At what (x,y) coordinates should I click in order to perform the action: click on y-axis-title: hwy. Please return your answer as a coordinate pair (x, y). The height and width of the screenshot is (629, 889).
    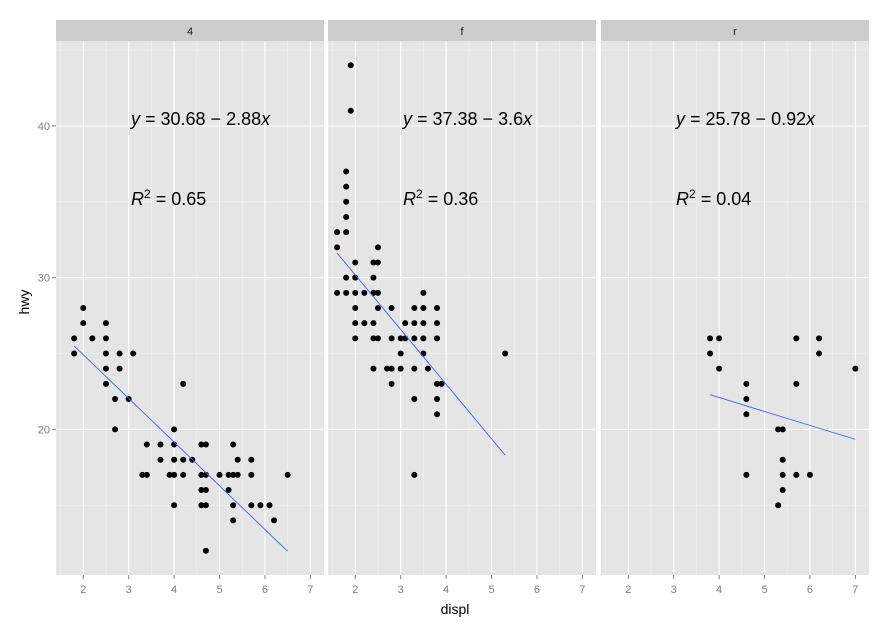
    Looking at the image, I should click on (24, 302).